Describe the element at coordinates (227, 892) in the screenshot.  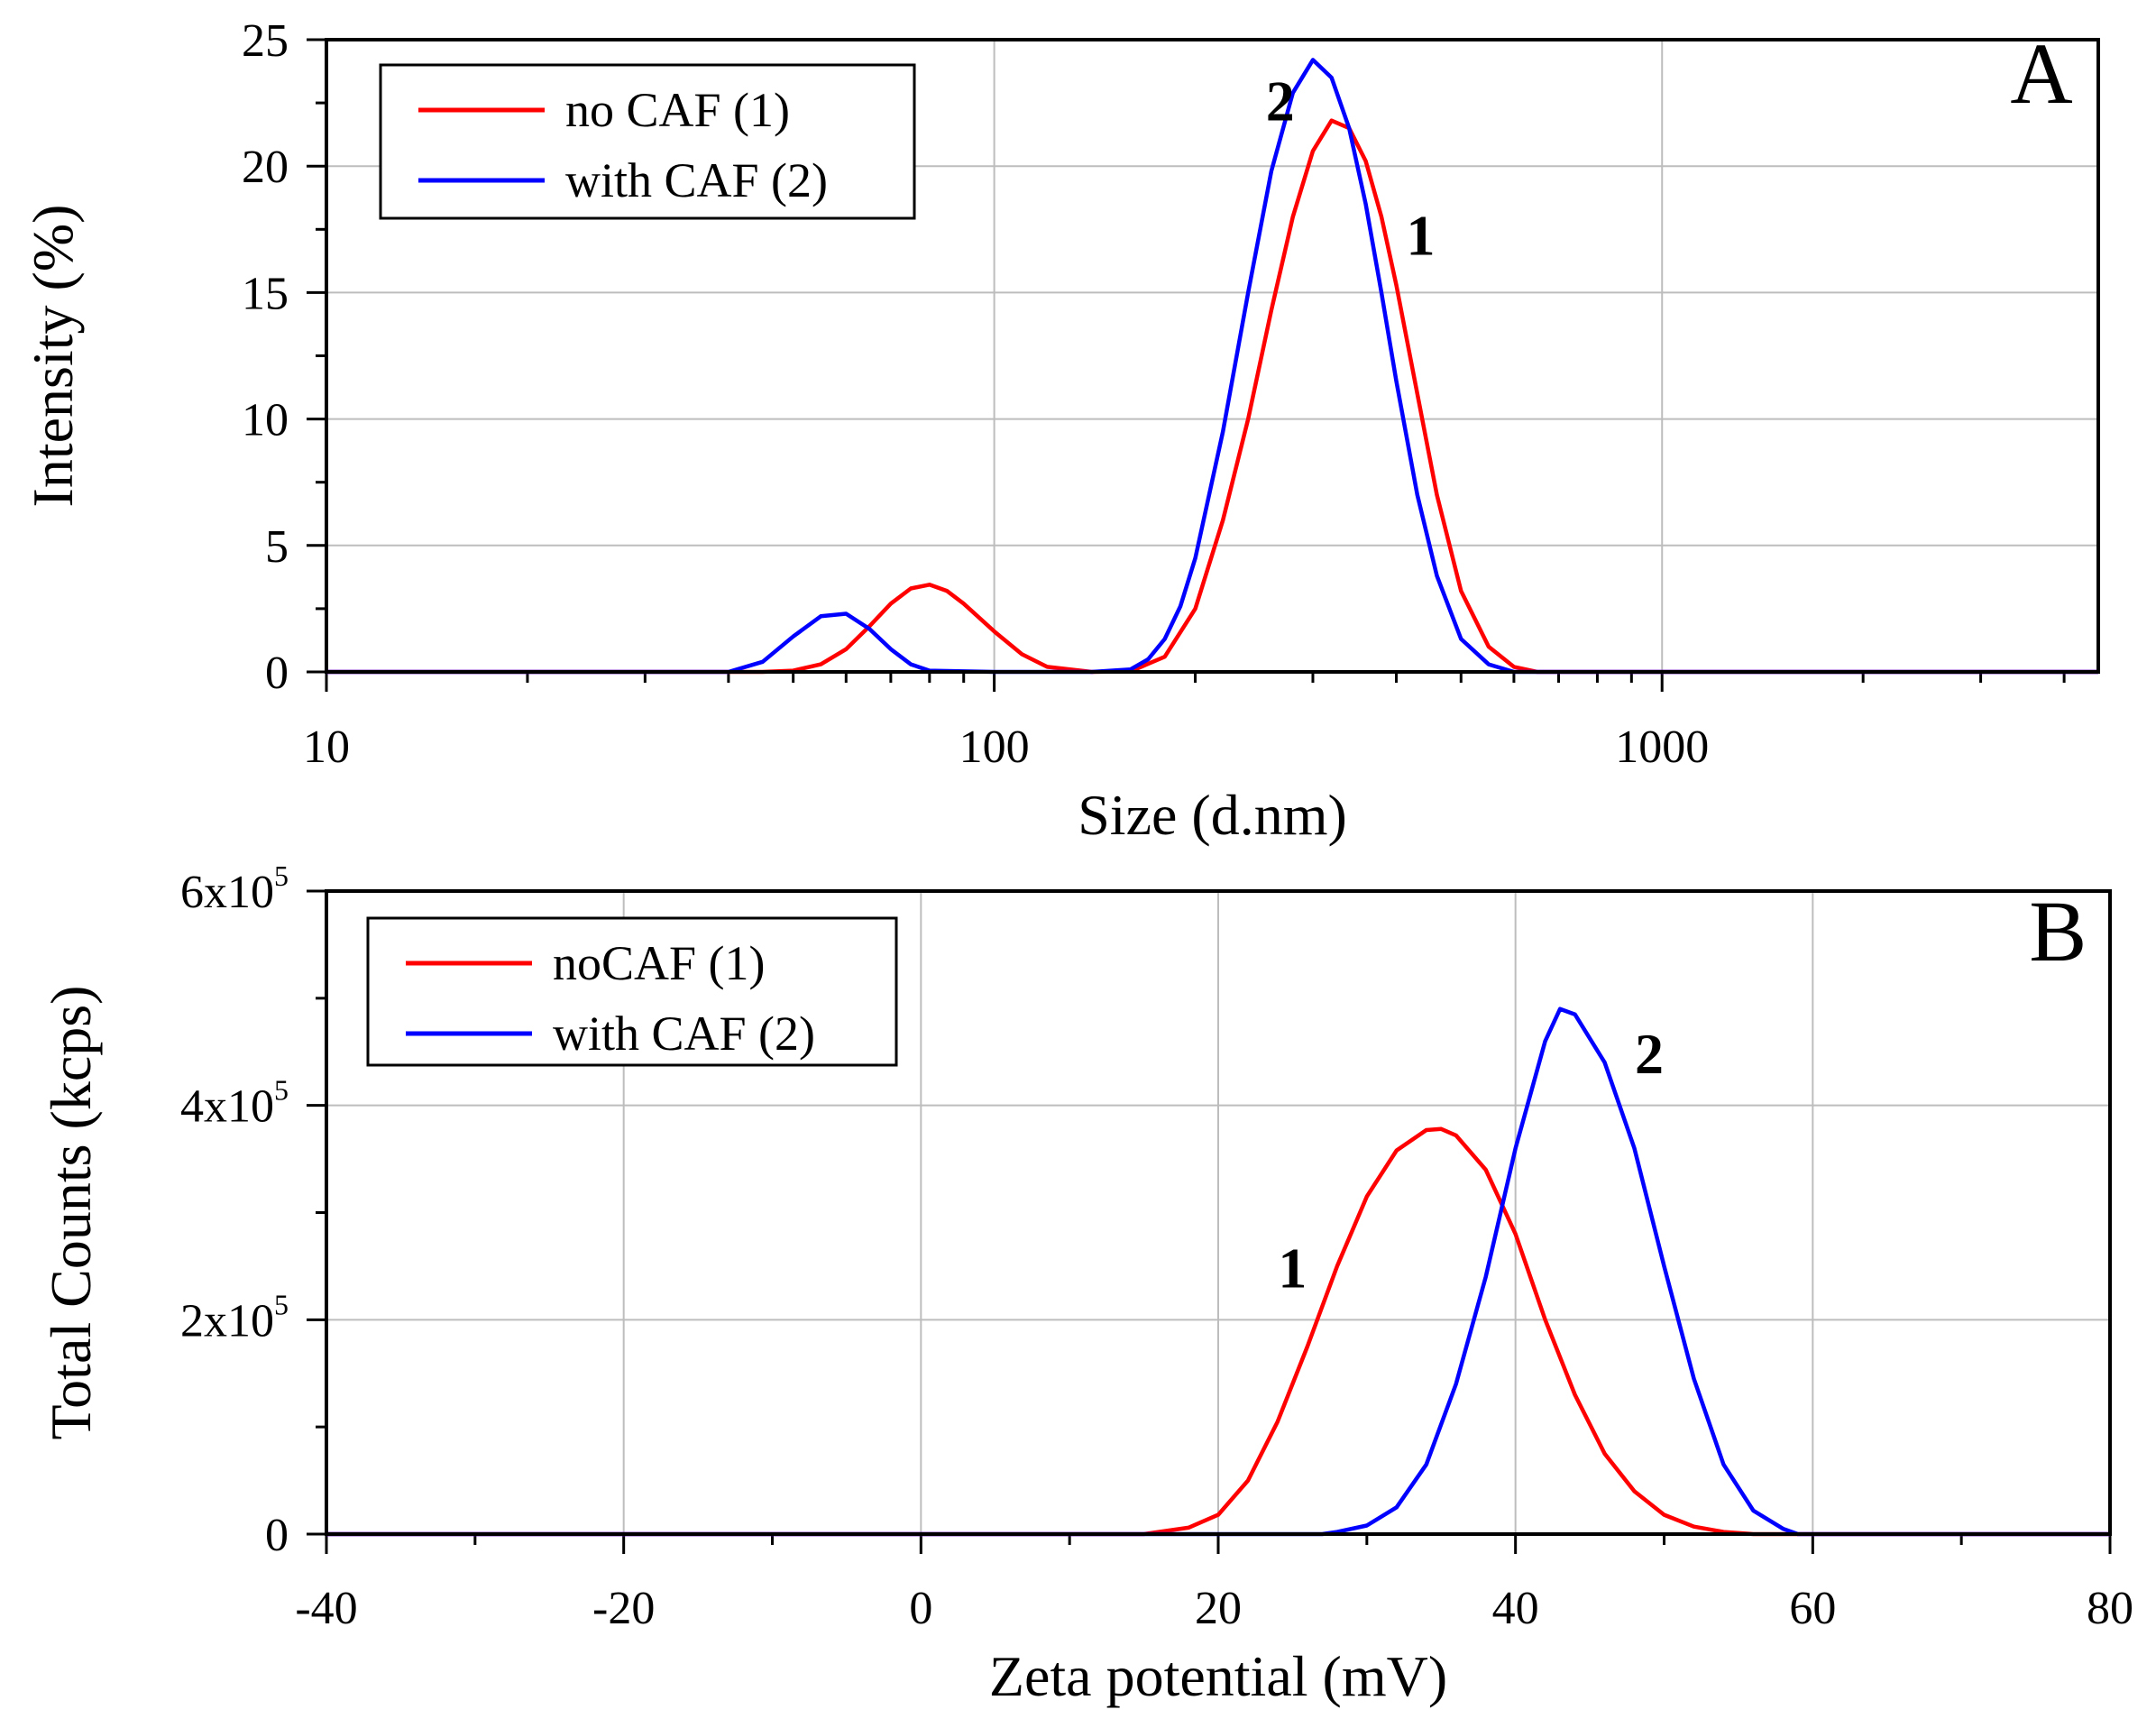
I see `y-tick-mantissa: 6x10` at that location.